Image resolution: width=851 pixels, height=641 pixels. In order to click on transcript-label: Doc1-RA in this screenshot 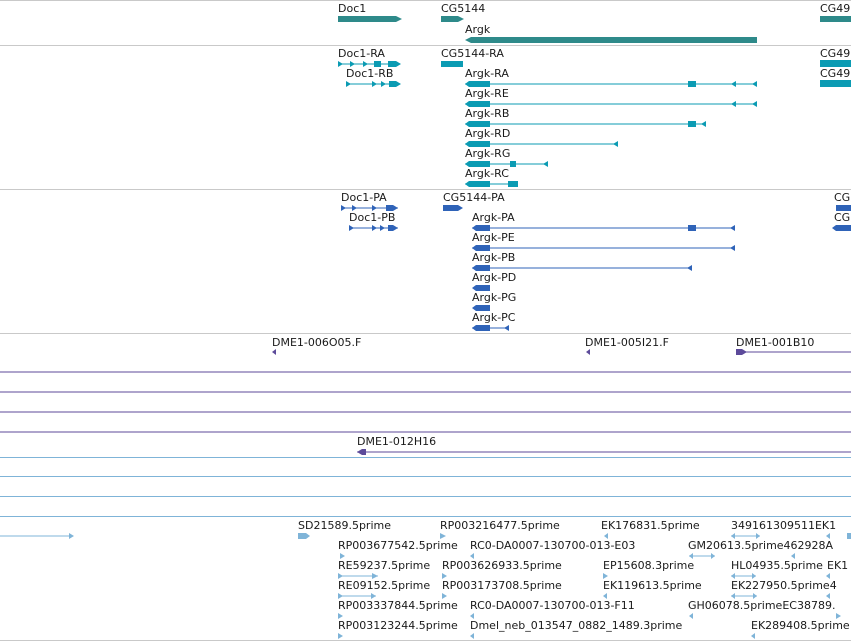, I will do `click(361, 53)`.